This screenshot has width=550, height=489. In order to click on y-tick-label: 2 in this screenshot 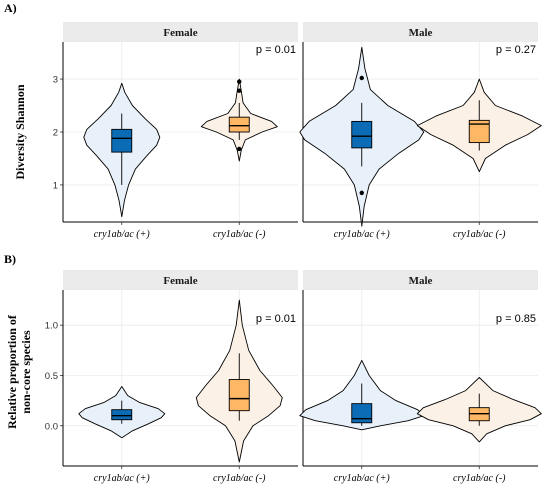, I will do `click(55, 133)`.